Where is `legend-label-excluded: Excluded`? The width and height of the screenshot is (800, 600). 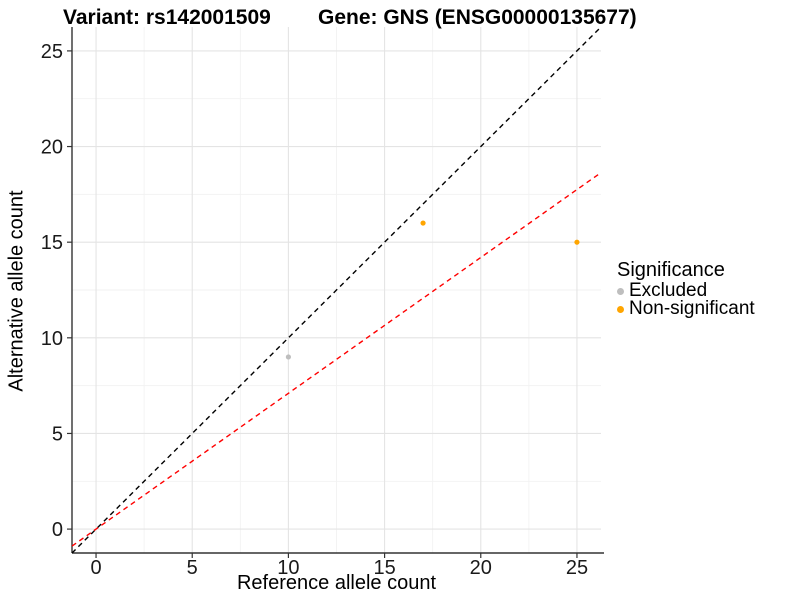 legend-label-excluded: Excluded is located at coordinates (668, 290).